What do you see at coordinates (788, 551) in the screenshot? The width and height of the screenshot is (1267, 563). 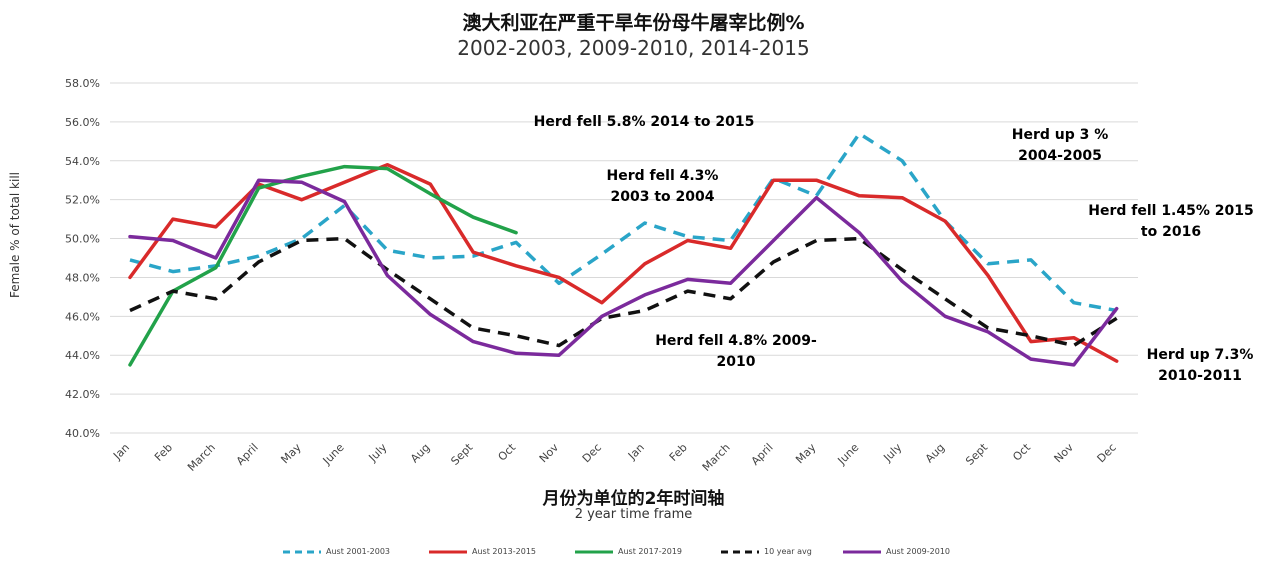 I see `legend-label: 10 year avg` at bounding box center [788, 551].